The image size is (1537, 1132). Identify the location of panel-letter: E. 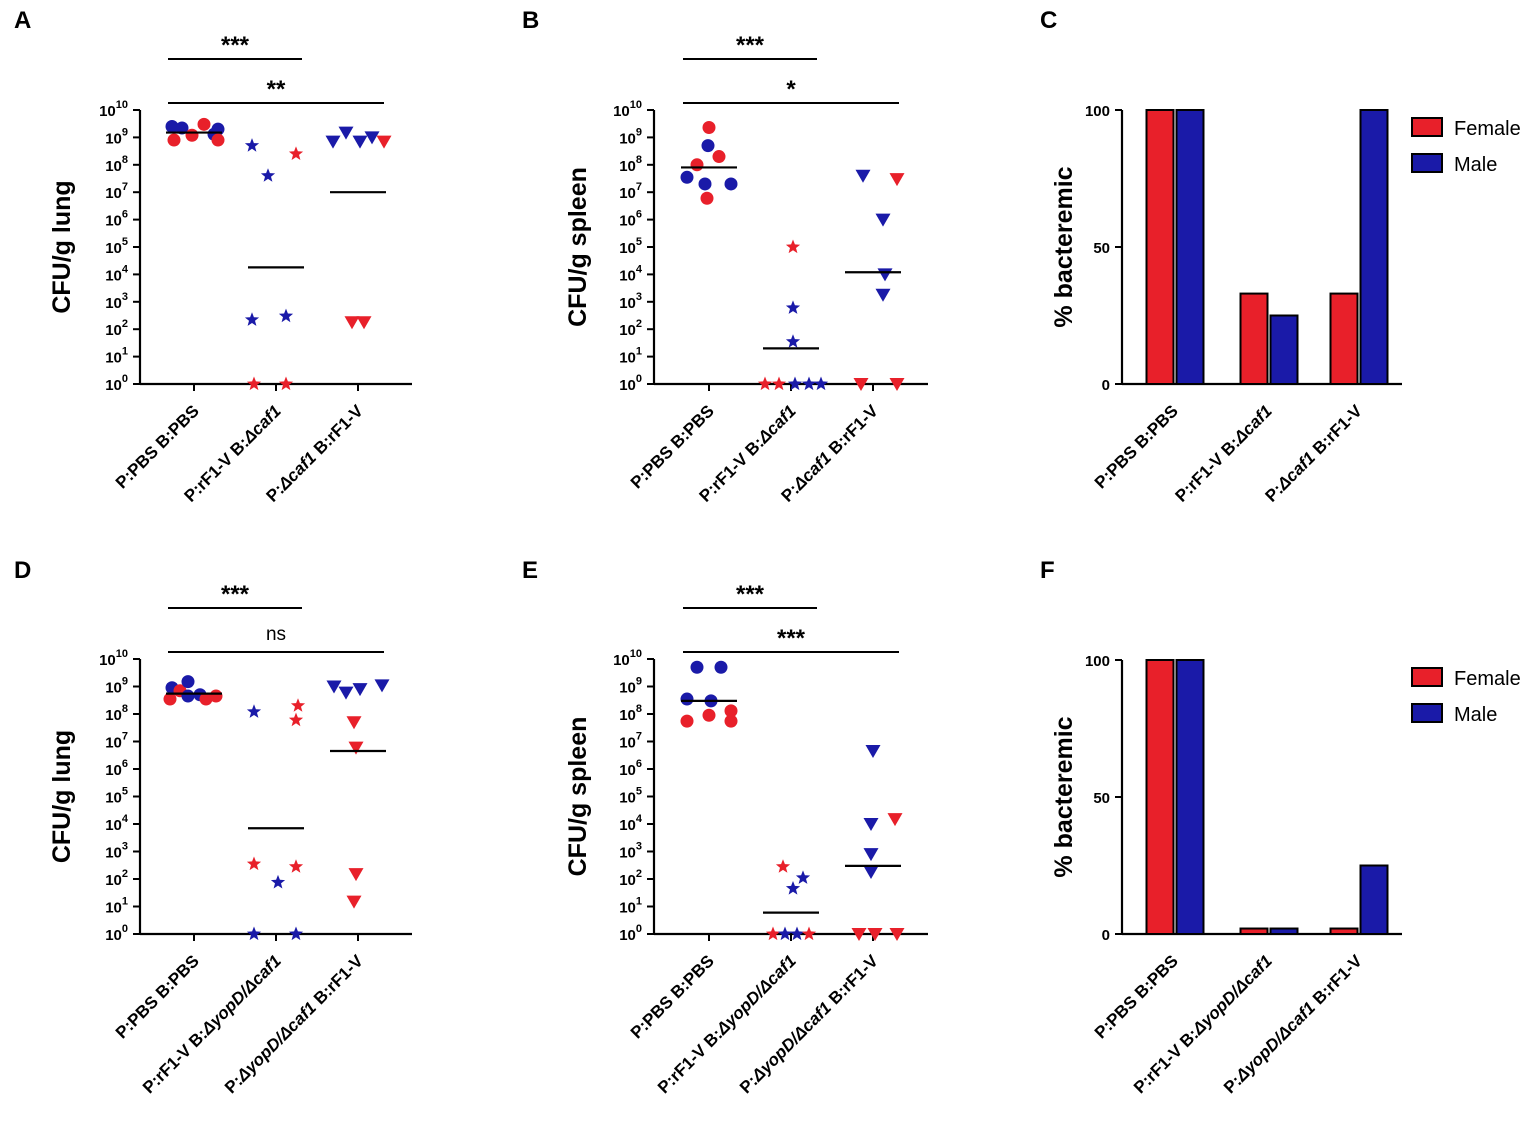
(530, 570).